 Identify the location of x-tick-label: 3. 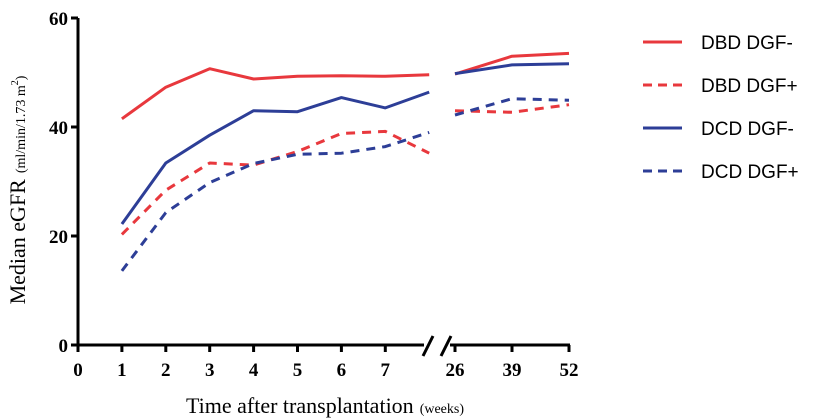
(210, 370).